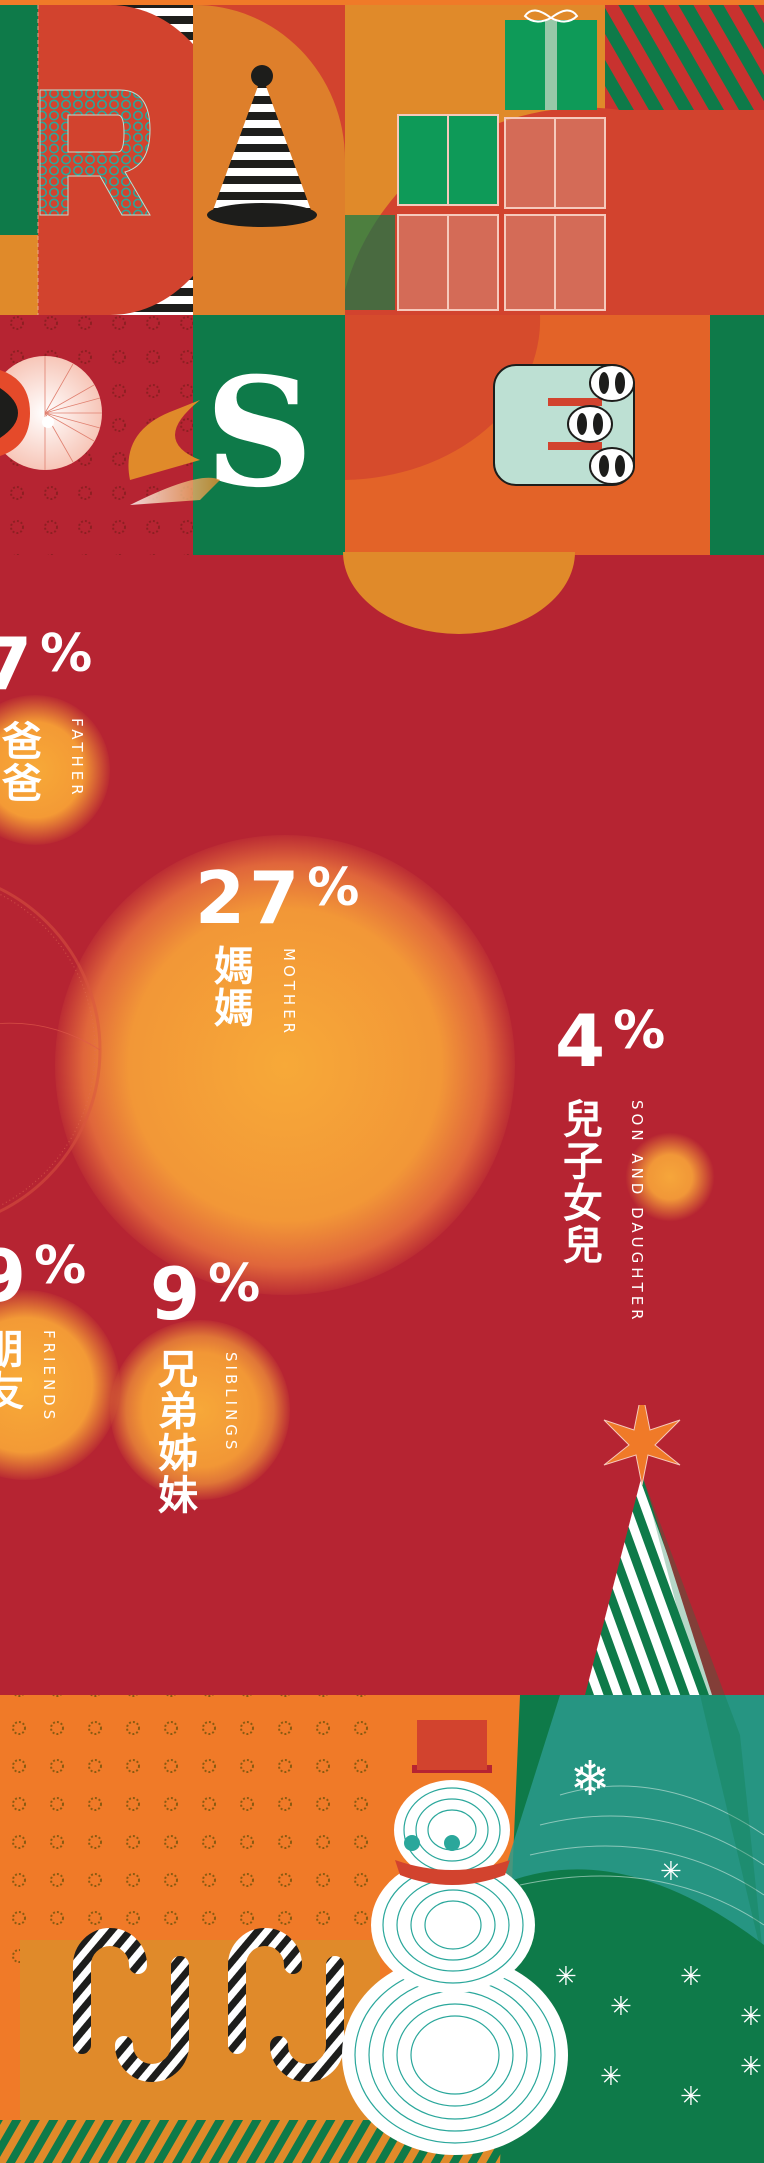  Describe the element at coordinates (582, 1041) in the screenshot. I see `son-daughter-percent-value: 4` at that location.